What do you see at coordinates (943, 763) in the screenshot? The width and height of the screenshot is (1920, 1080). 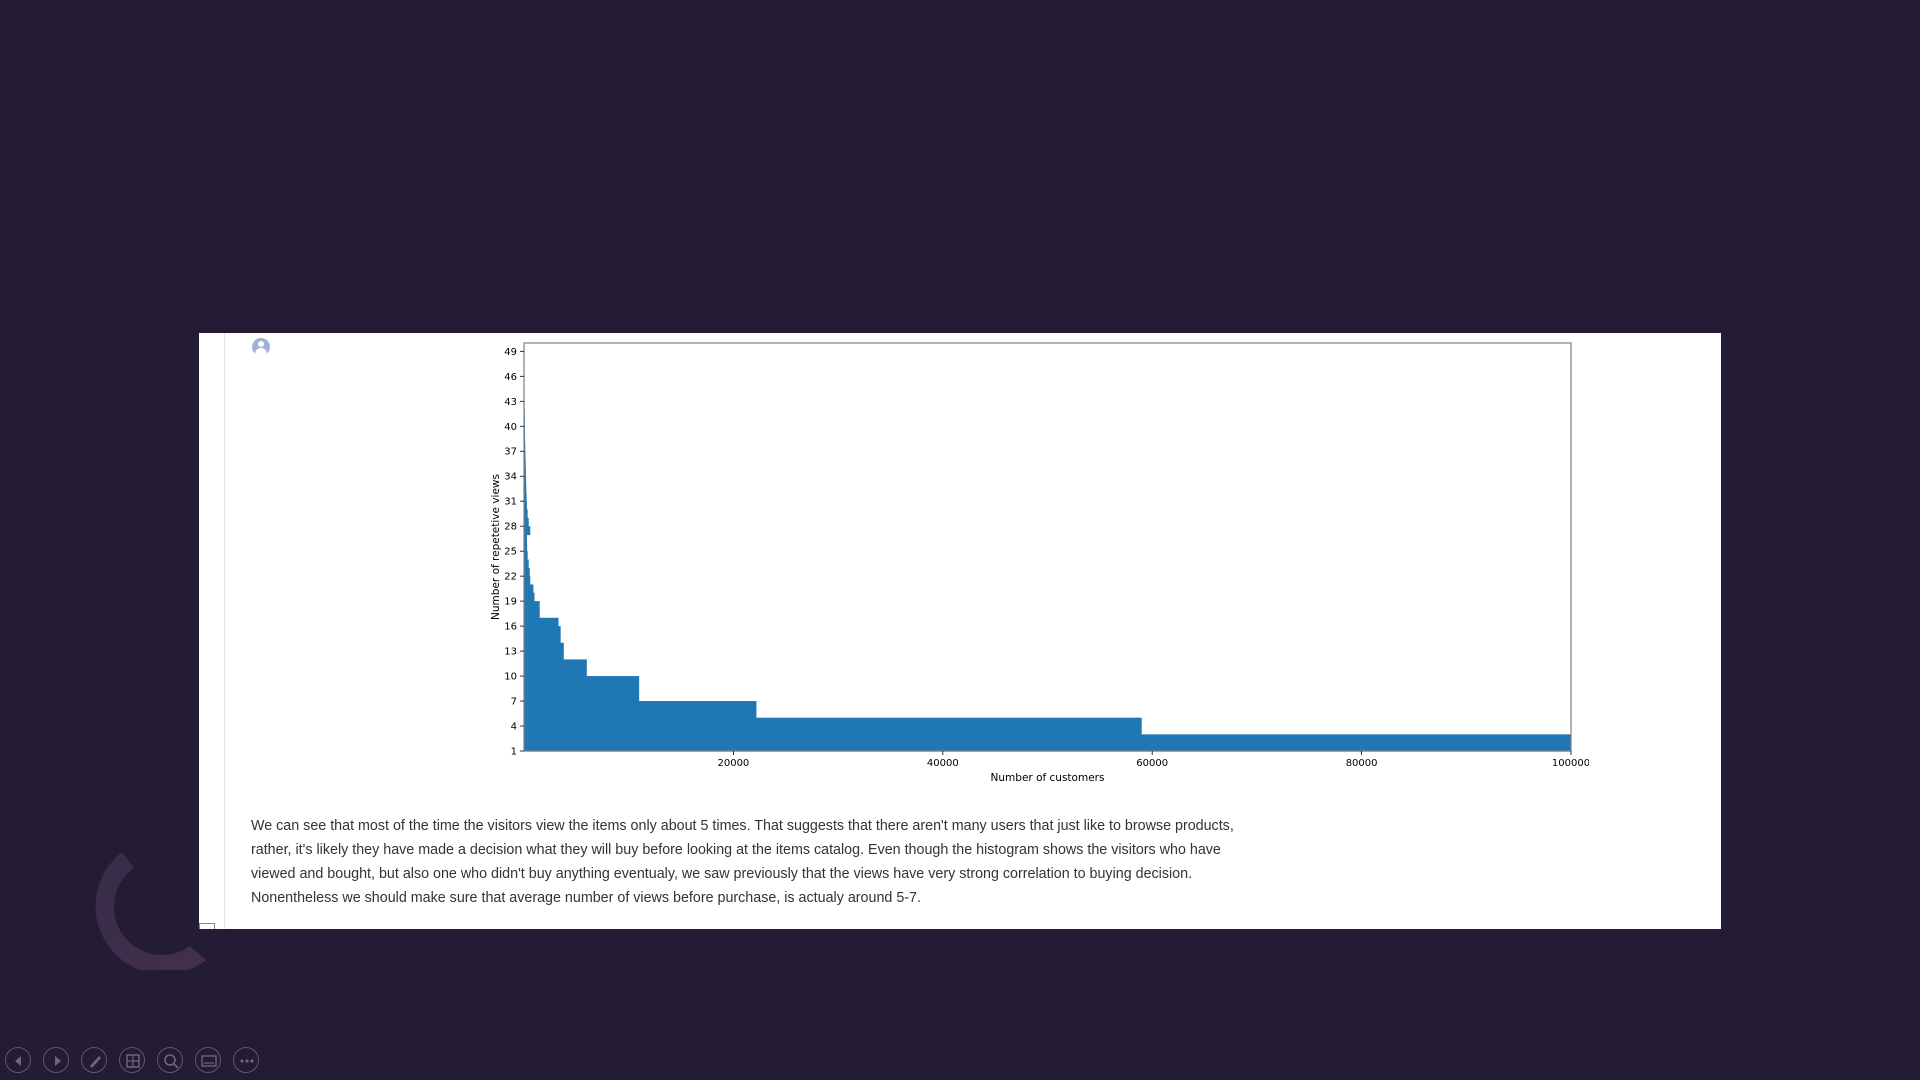 I see `x-tick-label: 40000` at bounding box center [943, 763].